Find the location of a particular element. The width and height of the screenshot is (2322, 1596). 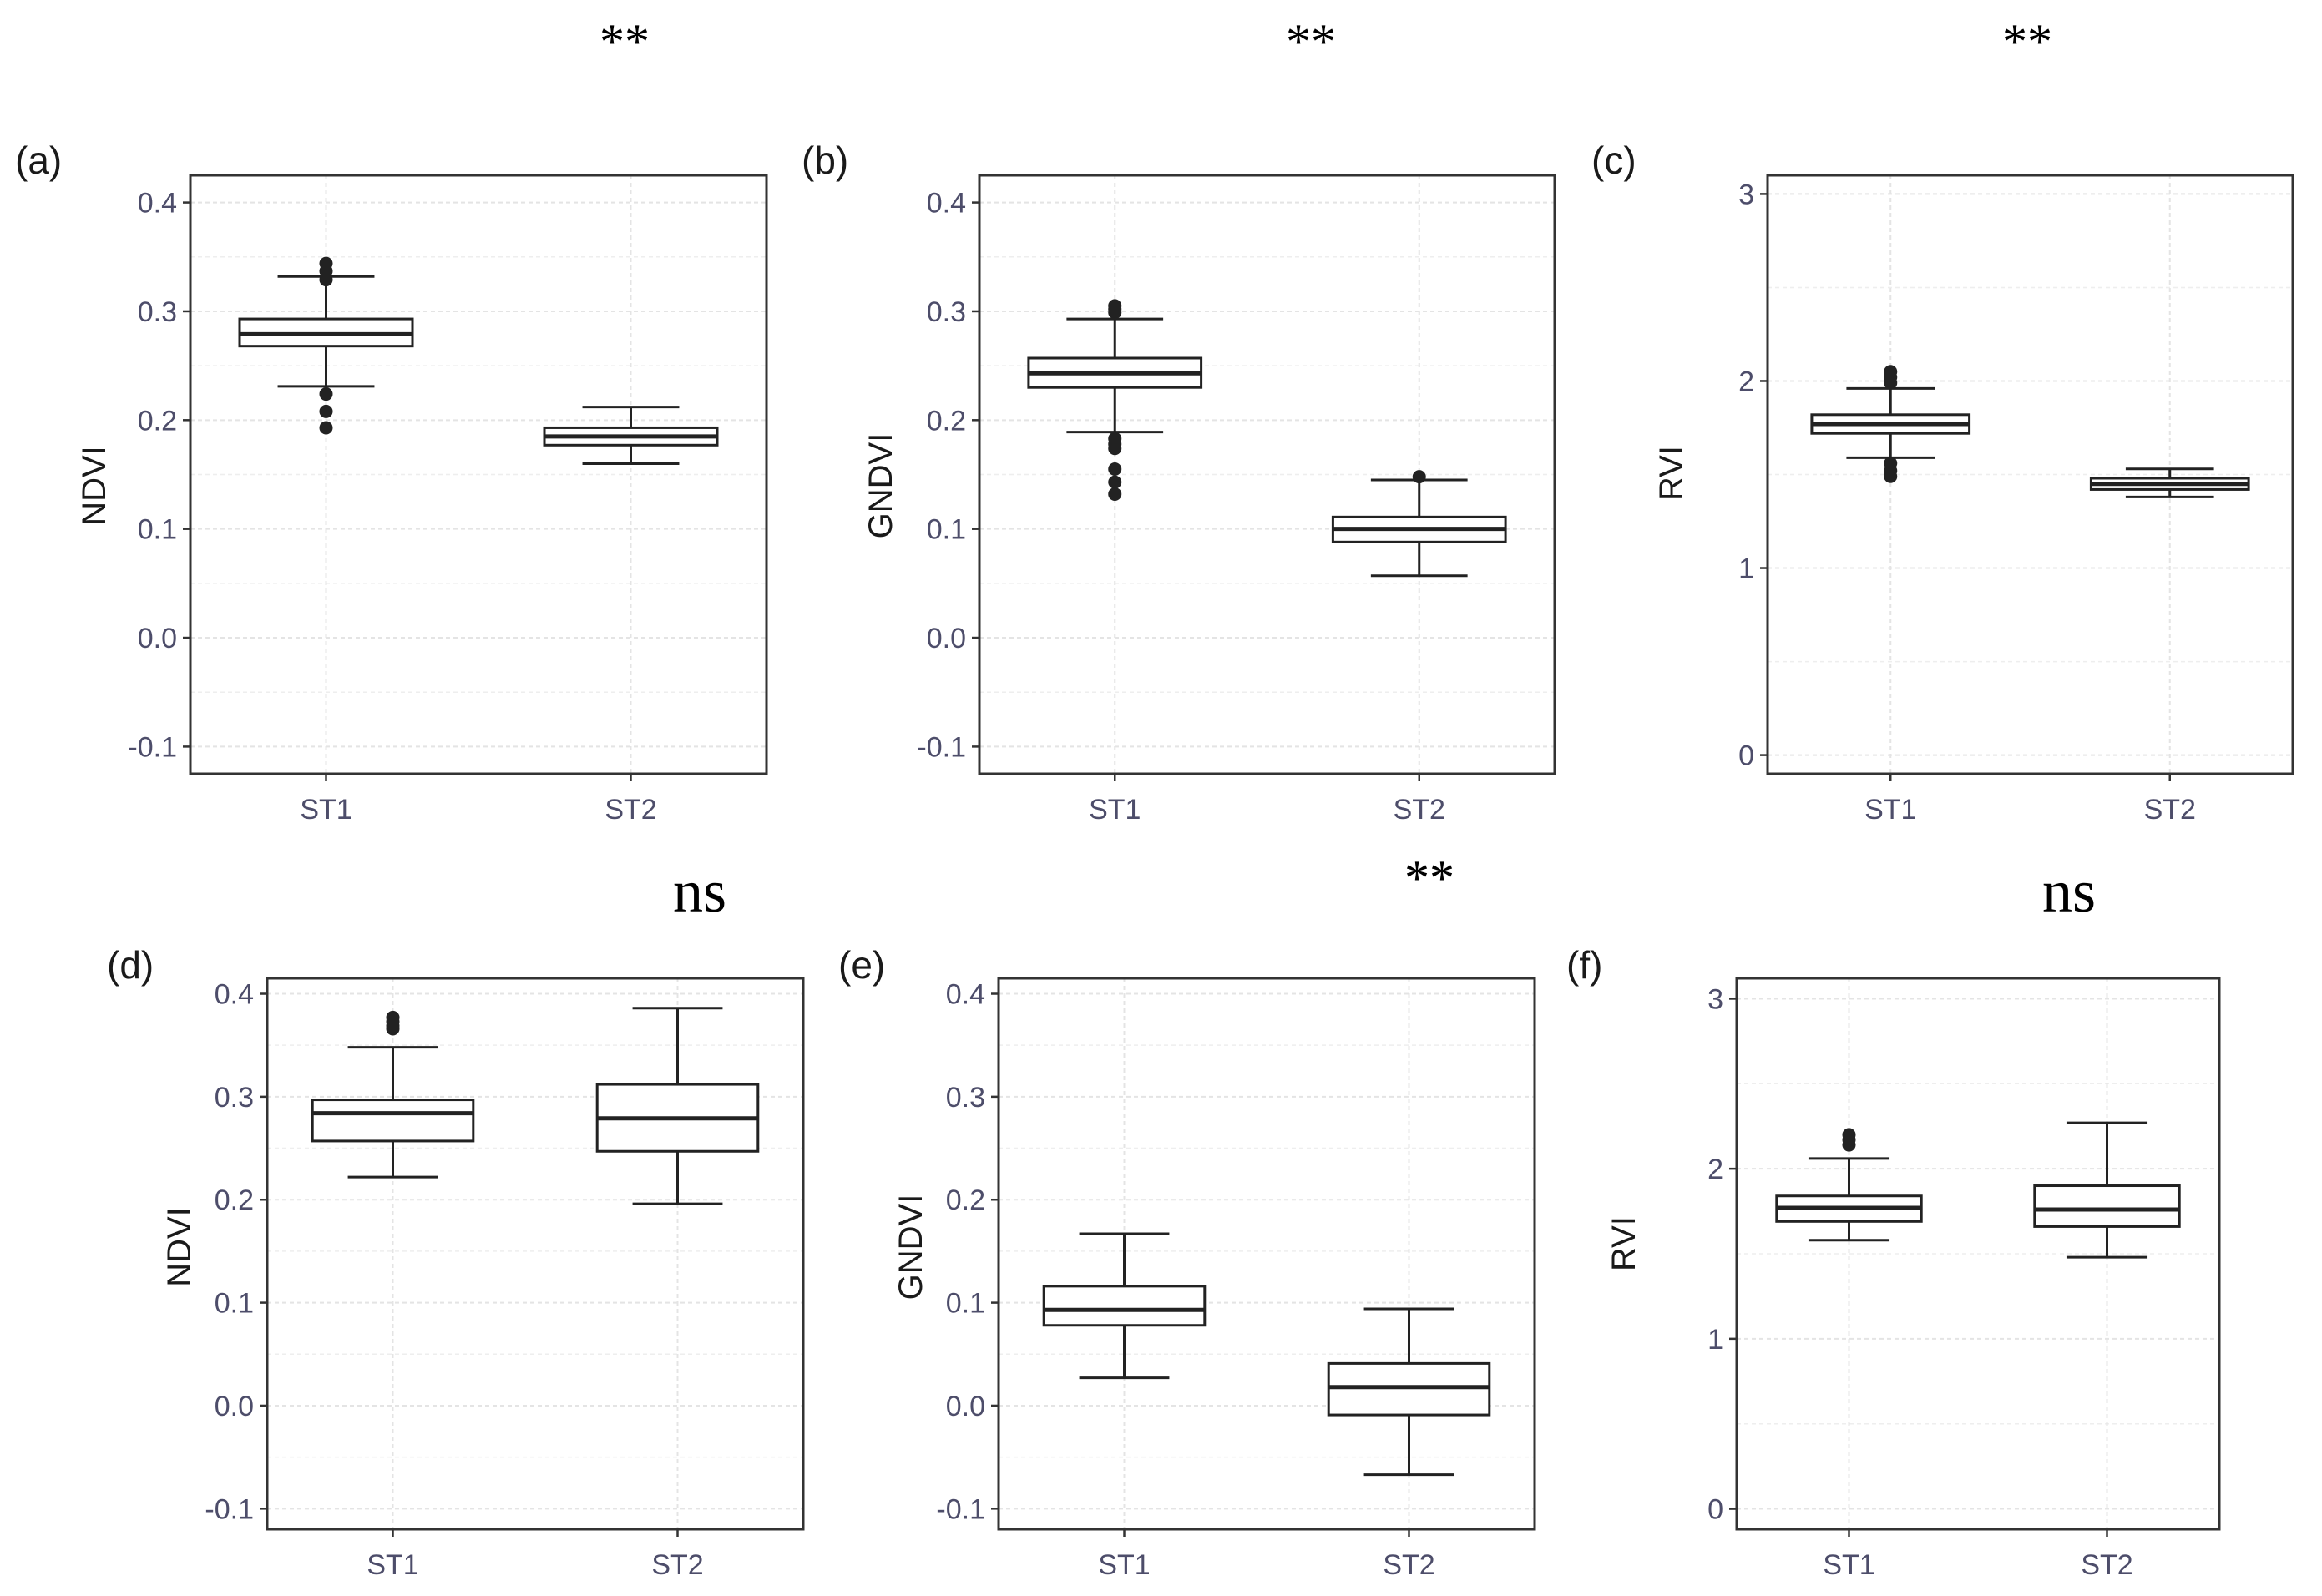

plot-area-b: -0.1 0.0 0.1 0.2 0.3 0.4 ST1 ST2 is located at coordinates (1236, 500).